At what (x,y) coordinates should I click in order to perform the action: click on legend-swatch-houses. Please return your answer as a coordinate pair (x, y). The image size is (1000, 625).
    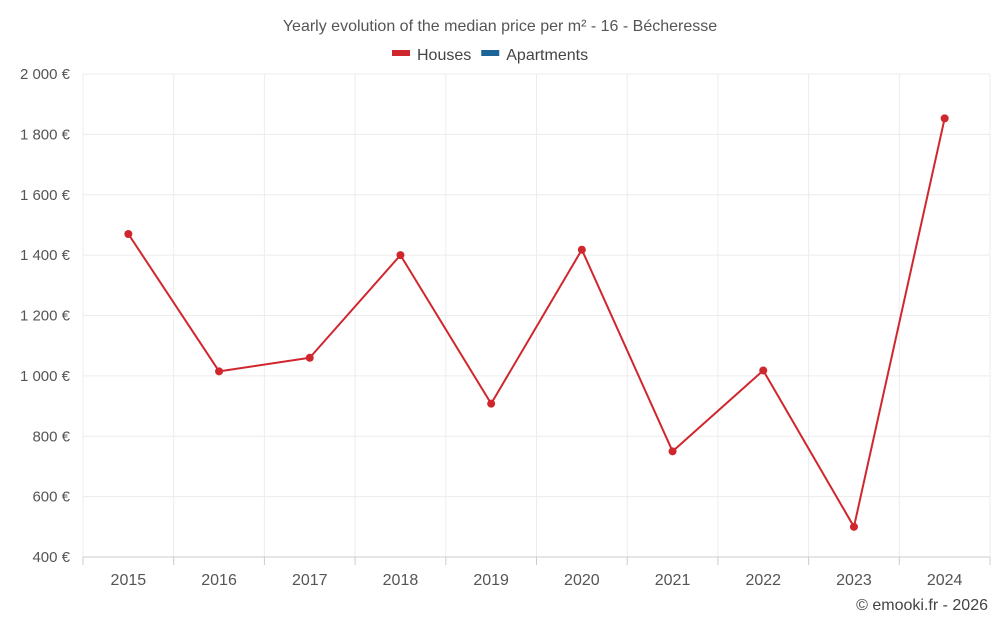
    Looking at the image, I should click on (401, 53).